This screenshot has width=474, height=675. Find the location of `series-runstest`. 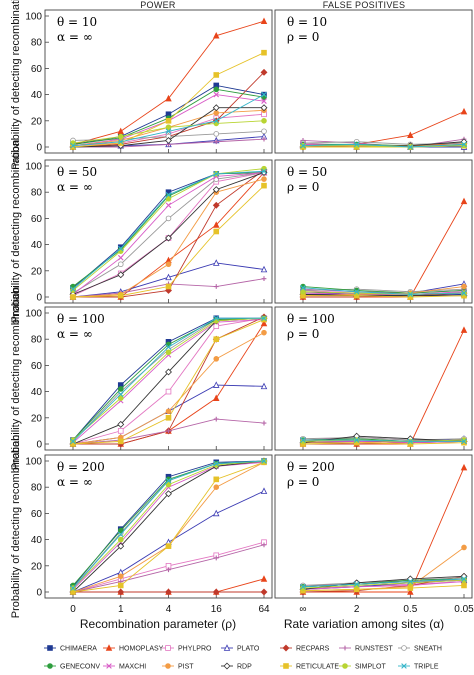

series-runstest is located at coordinates (168, 431).